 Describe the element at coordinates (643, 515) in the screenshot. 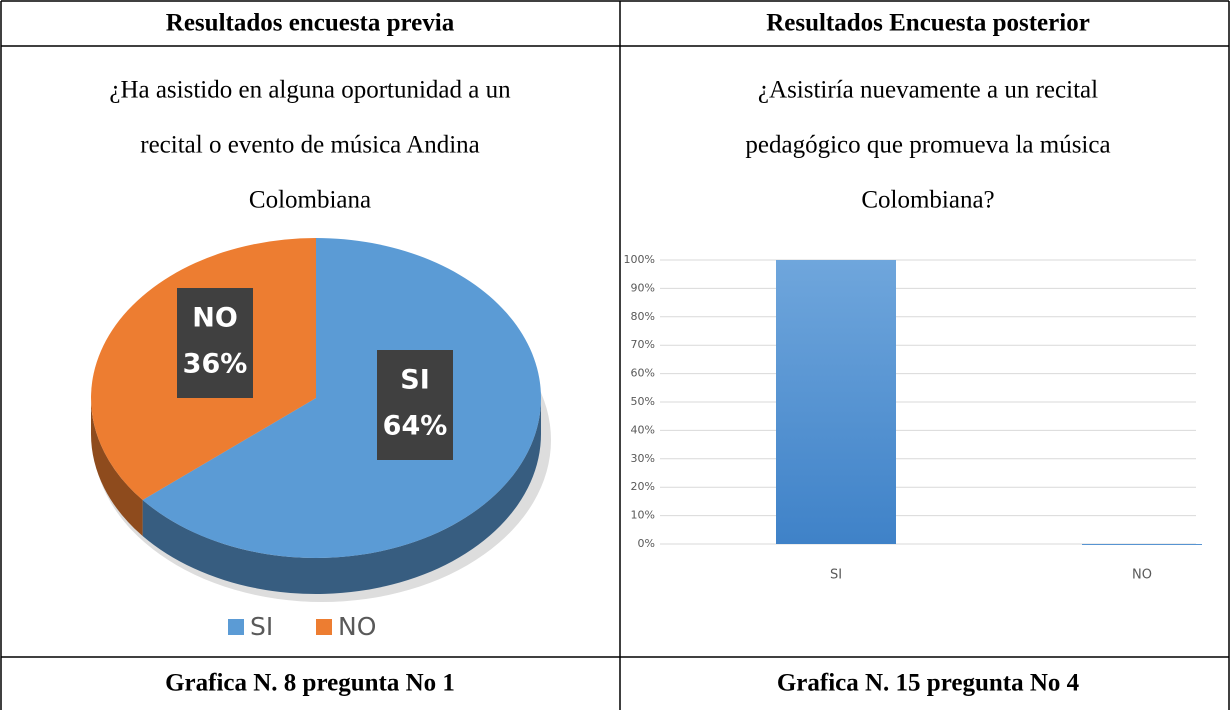

I see `y-tick-label: 10%` at that location.